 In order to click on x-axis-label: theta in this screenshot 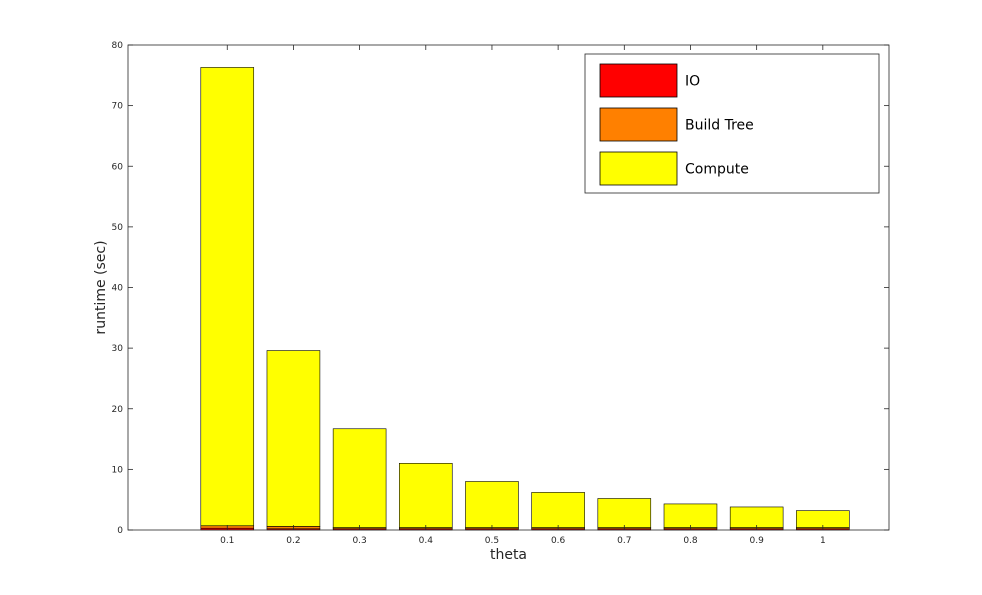, I will do `click(508, 555)`.